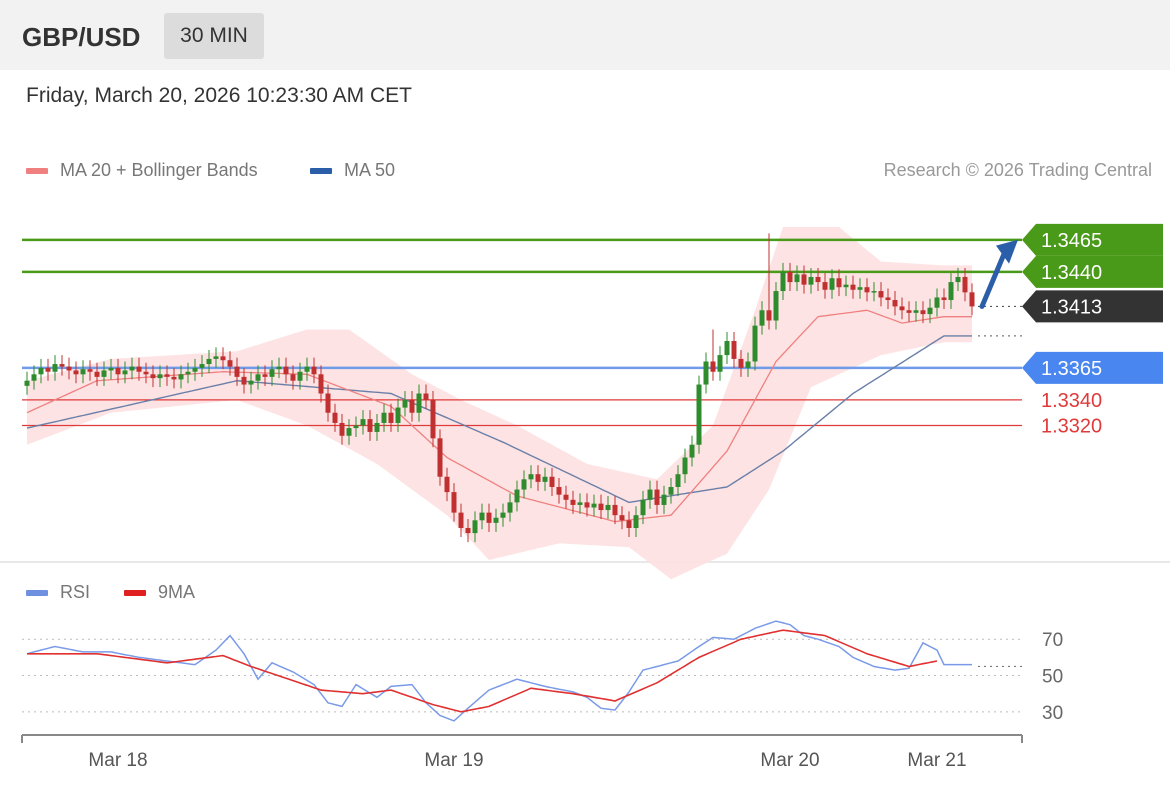 The height and width of the screenshot is (787, 1170). I want to click on level-label: 1.3320, so click(1071, 427).